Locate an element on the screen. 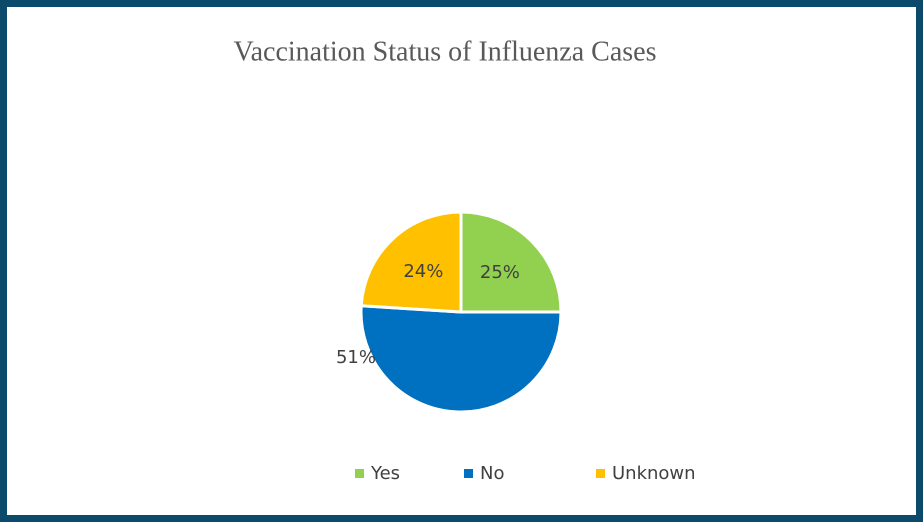 This screenshot has height=522, width=923. data-label: 25% is located at coordinates (500, 272).